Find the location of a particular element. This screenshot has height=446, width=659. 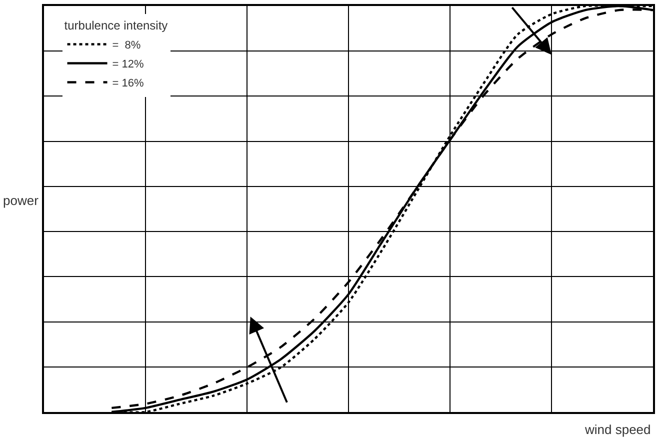

legend-label: = 16% is located at coordinates (128, 84).